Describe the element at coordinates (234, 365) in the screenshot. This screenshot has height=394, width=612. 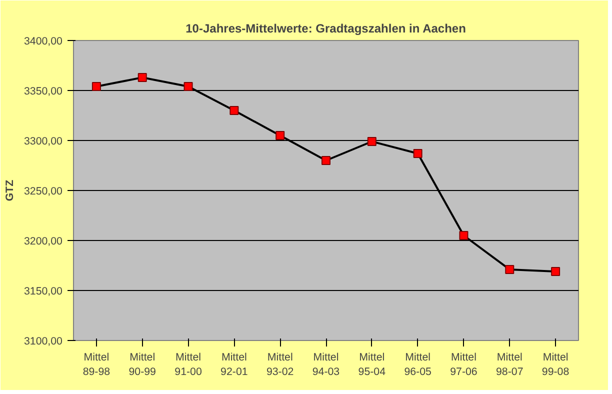
I see `x-tick-label: Mittel 92-01` at that location.